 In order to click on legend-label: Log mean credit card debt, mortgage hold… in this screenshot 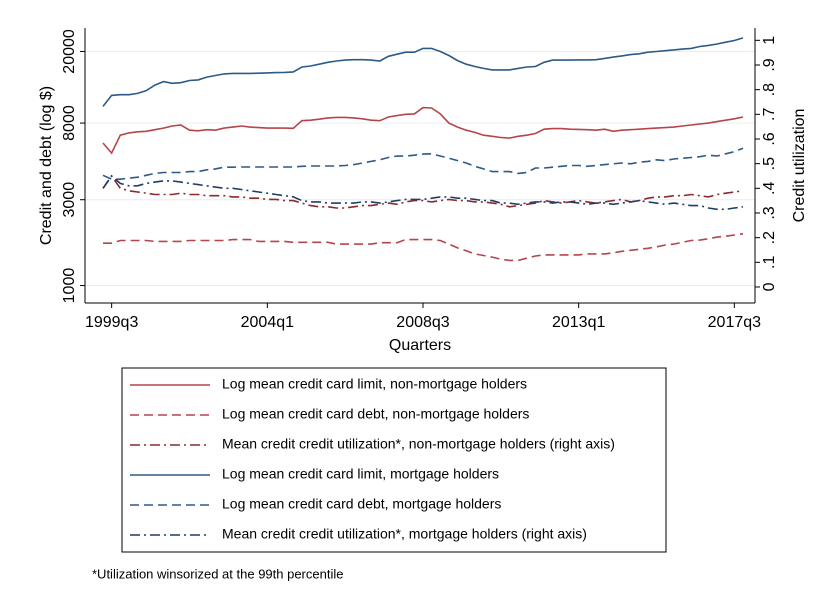, I will do `click(361, 504)`.